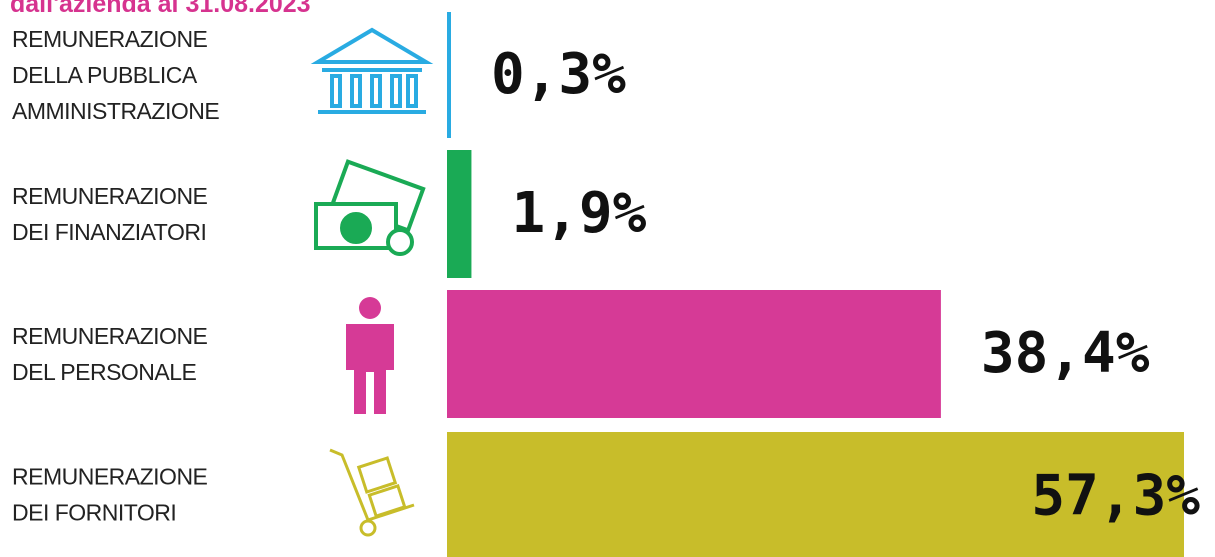 The height and width of the screenshot is (557, 1215). What do you see at coordinates (115, 111) in the screenshot?
I see `category-label: AMMINISTRAZIONE` at bounding box center [115, 111].